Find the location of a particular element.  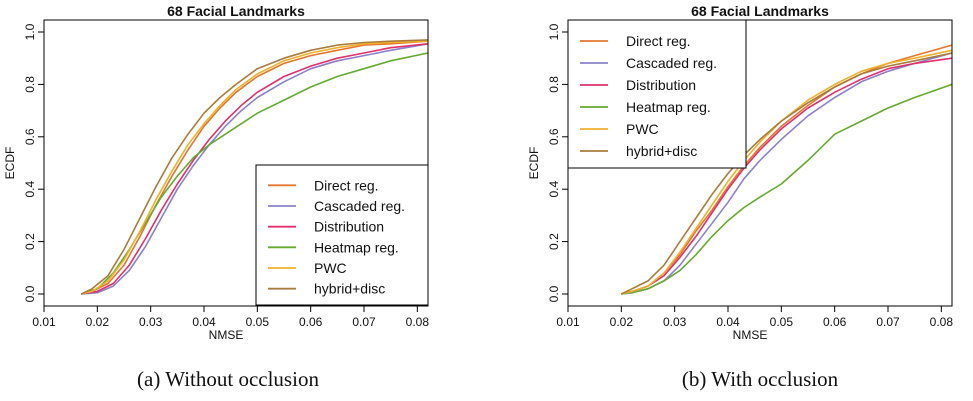

caption-right: (b) With occlusion is located at coordinates (760, 379).